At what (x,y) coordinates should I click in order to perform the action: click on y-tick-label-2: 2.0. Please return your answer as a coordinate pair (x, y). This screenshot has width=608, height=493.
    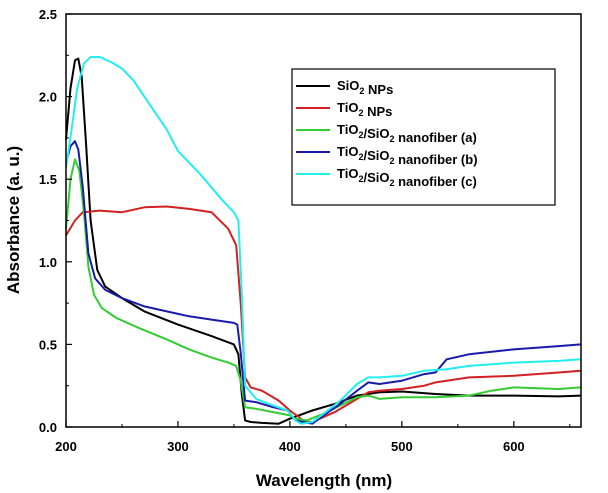
    Looking at the image, I should click on (48, 97).